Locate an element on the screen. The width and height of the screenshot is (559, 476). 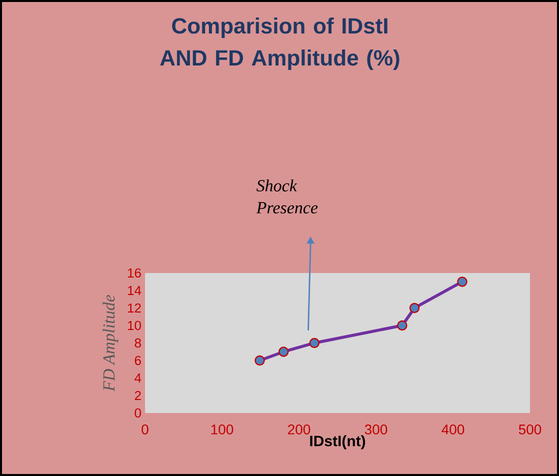
y-tick-label: 16 is located at coordinates (134, 273).